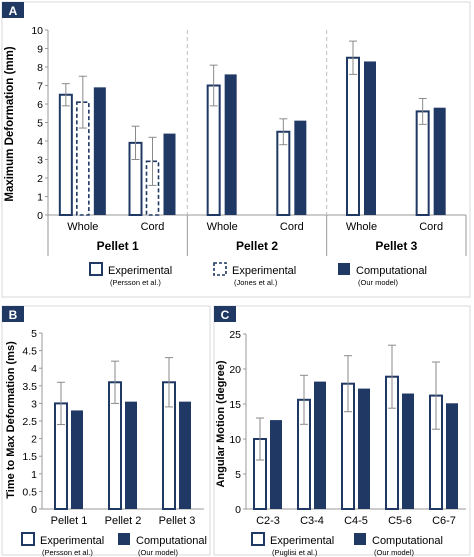  What do you see at coordinates (422, 163) in the screenshot?
I see `bar-s0-c5` at bounding box center [422, 163].